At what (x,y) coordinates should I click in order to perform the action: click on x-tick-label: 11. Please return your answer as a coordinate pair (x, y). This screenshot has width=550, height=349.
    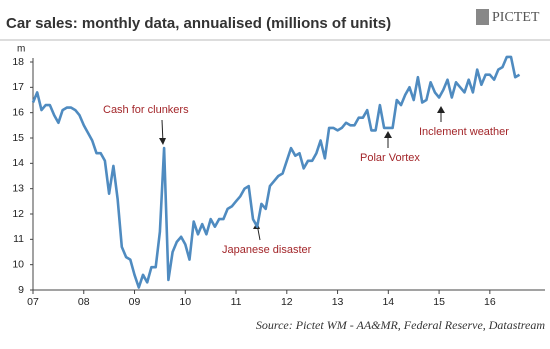
    Looking at the image, I should click on (236, 302).